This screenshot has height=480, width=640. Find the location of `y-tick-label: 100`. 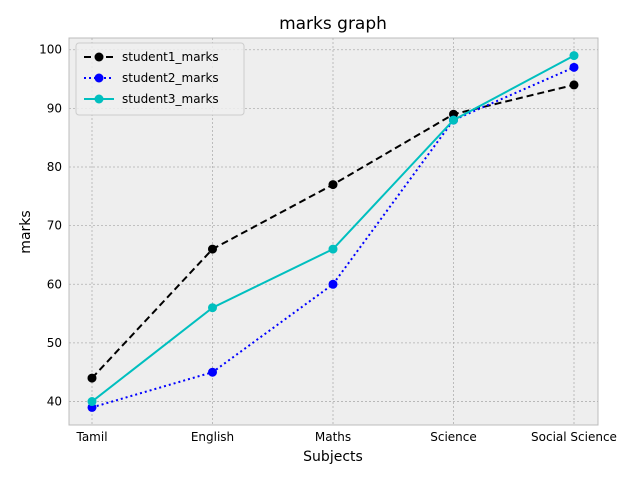

y-tick-label: 100 is located at coordinates (50, 50).